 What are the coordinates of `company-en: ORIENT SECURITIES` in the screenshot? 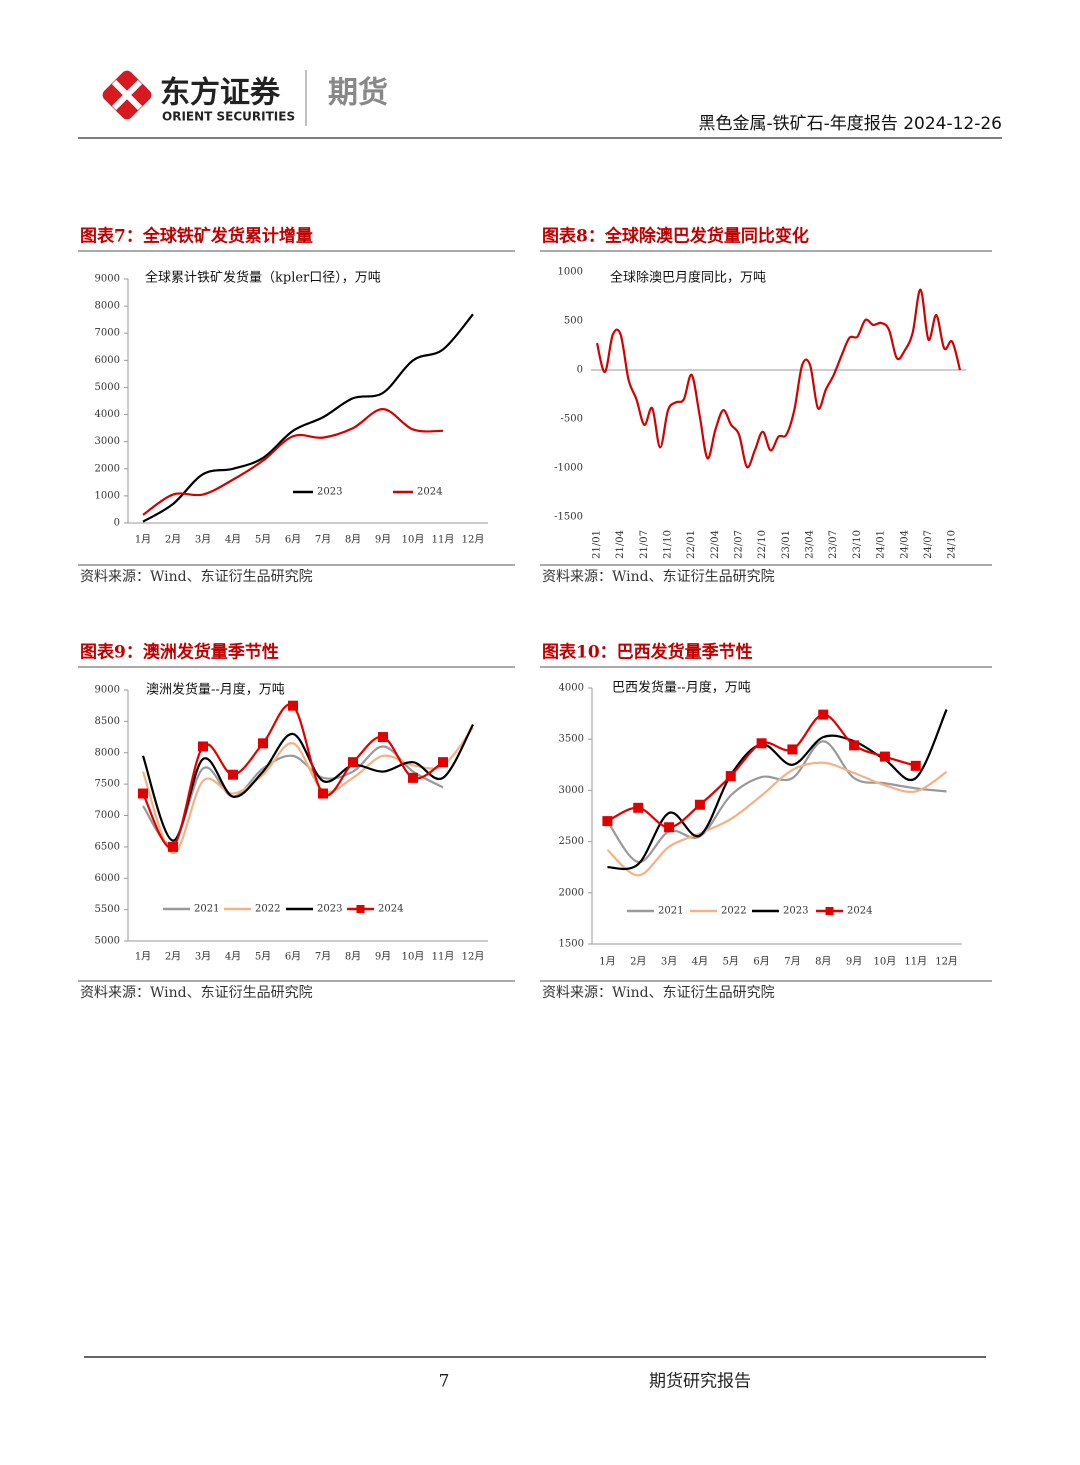 It's located at (228, 117).